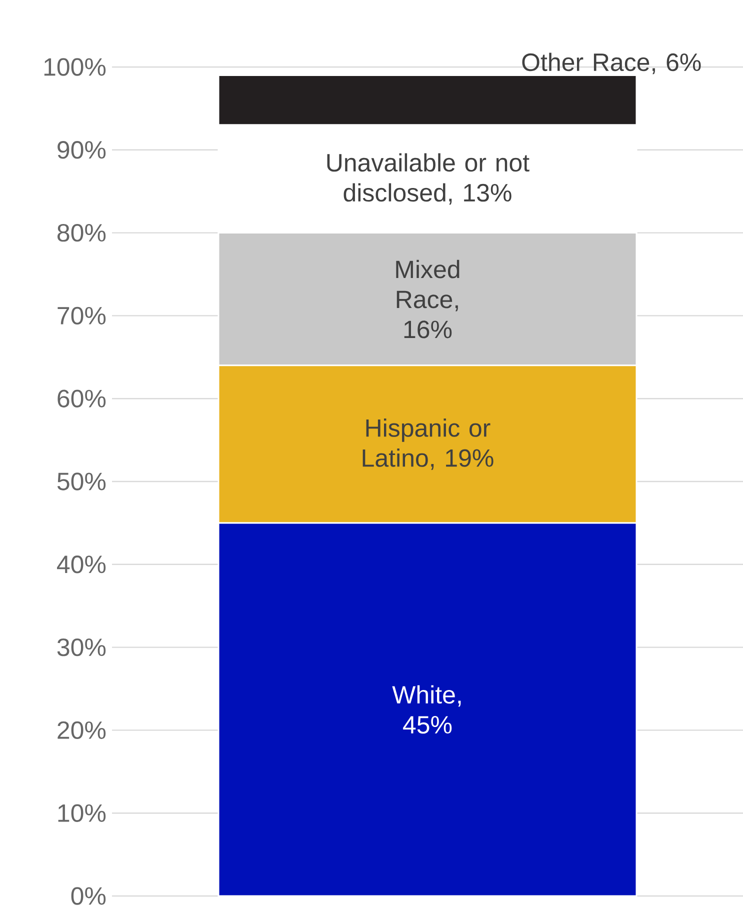  What do you see at coordinates (82, 730) in the screenshot?
I see `y-tick-label: 20%` at bounding box center [82, 730].